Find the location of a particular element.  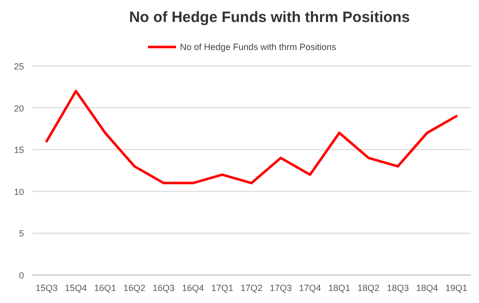

x-tick-label: 17Q4 is located at coordinates (310, 288).